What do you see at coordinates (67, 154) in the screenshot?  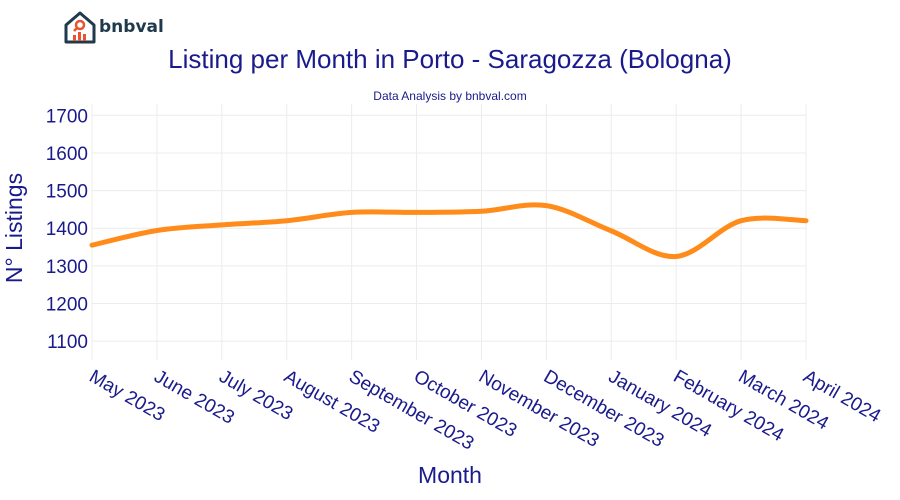 I see `y-tick-label: 1600` at bounding box center [67, 154].